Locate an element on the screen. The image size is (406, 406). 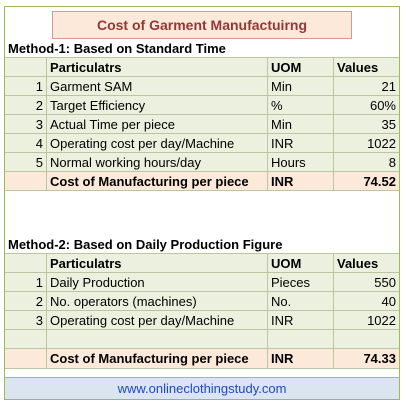
table-row: 5 Normal working hours/day Hours 8 is located at coordinates (202, 162).